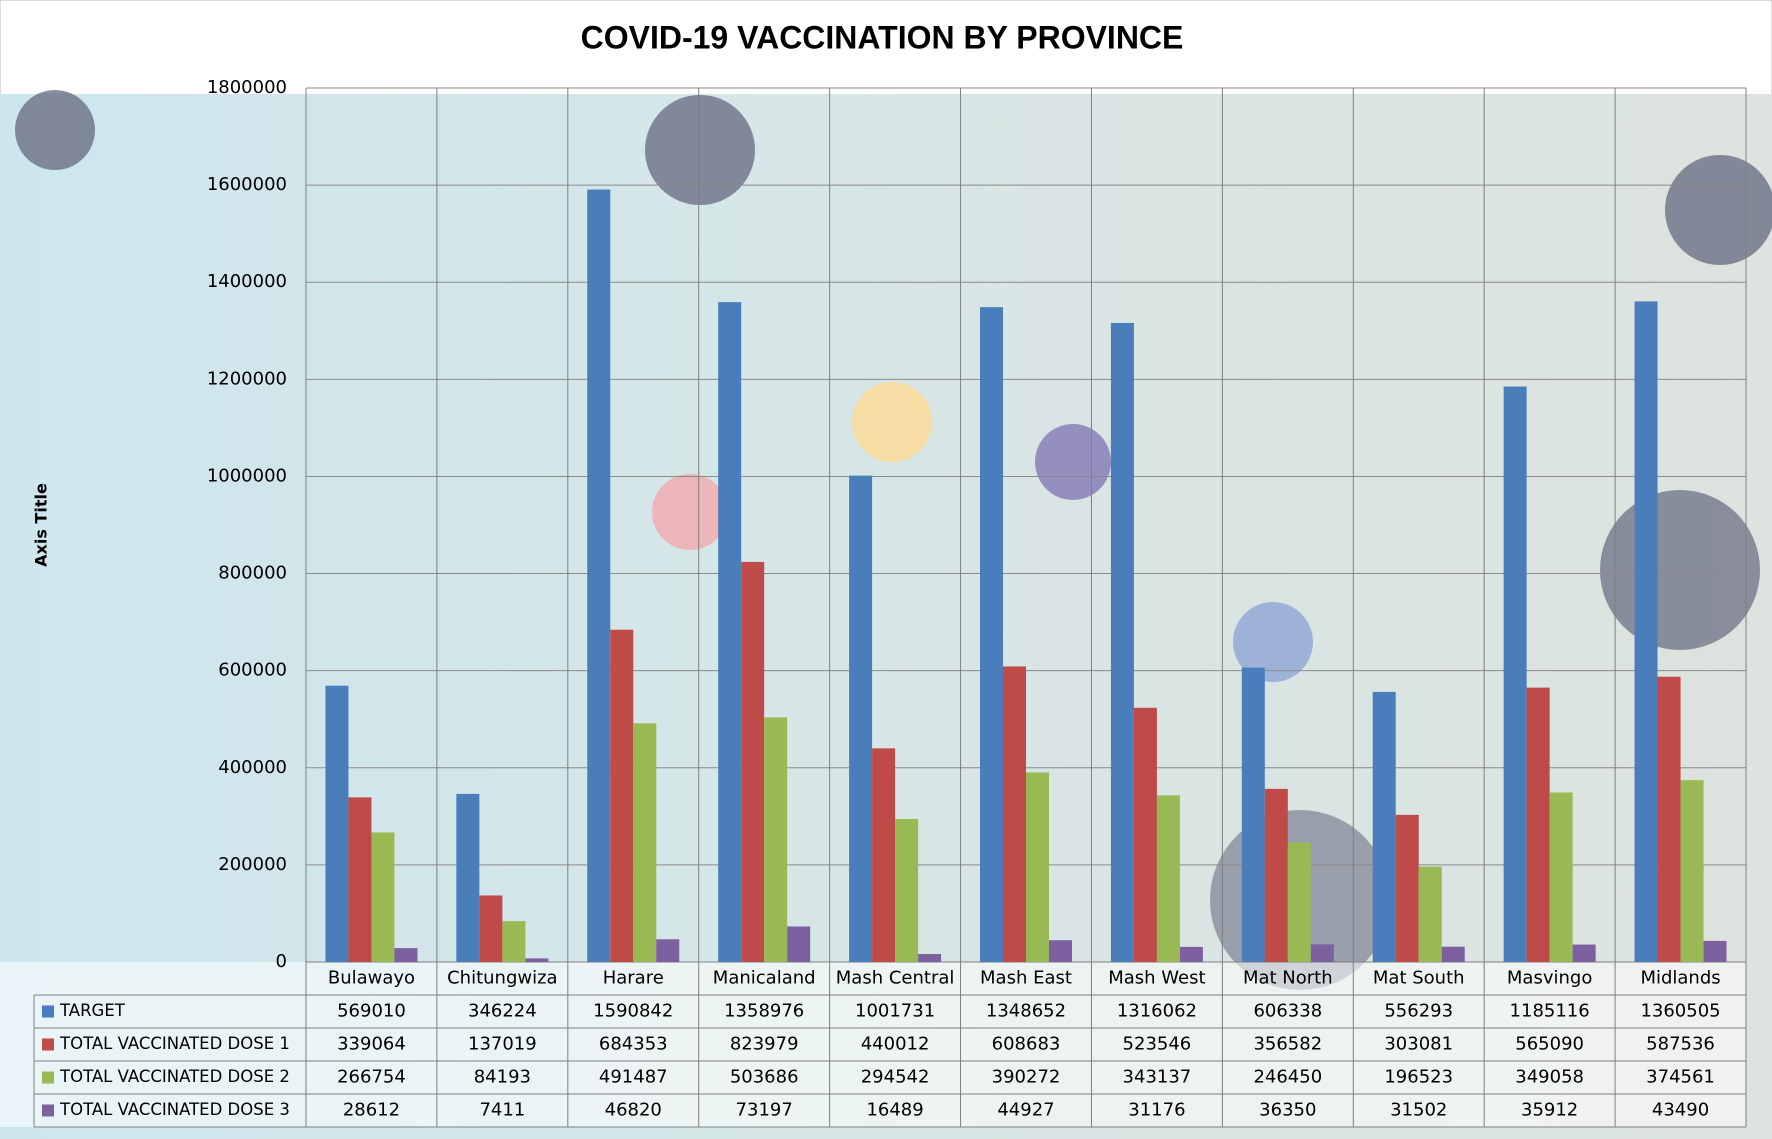 The image size is (1772, 1139). I want to click on chart-title: COVID-19 VACCINATION BY PROVINCE, so click(882, 37).